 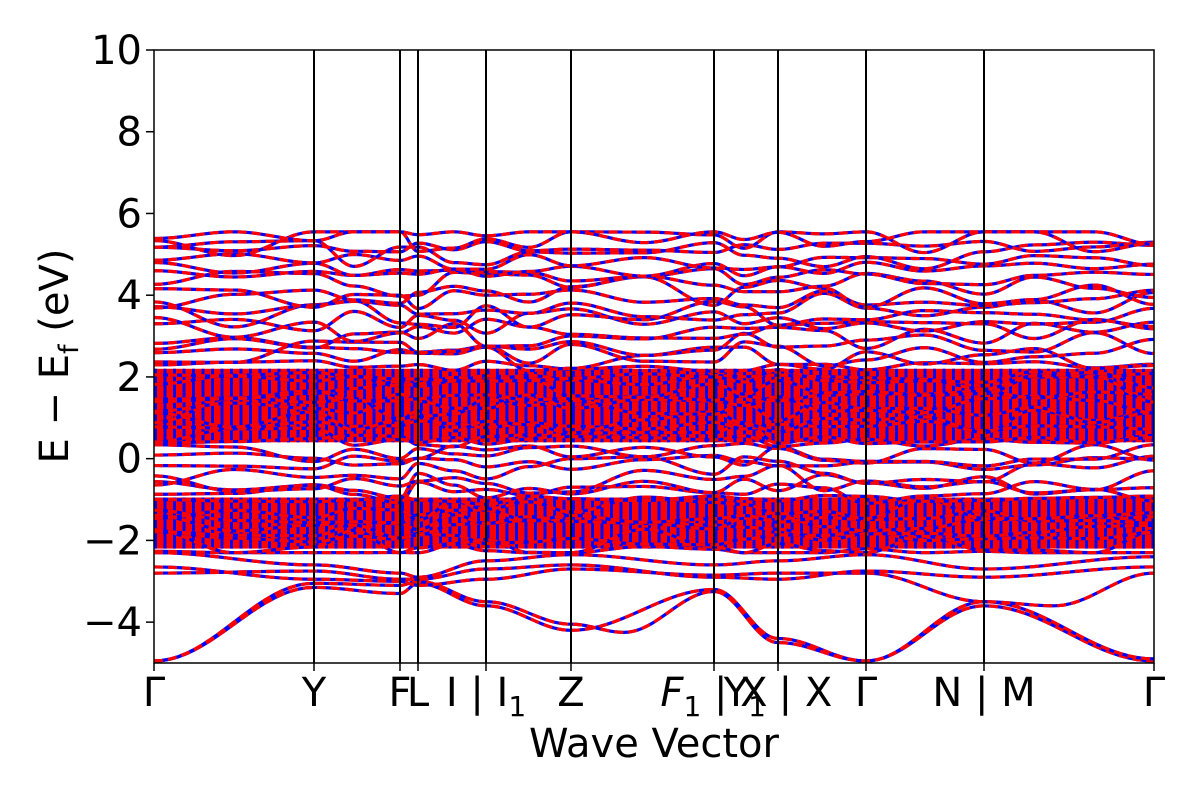 I want to click on band-29-spin-up, so click(x=654, y=335).